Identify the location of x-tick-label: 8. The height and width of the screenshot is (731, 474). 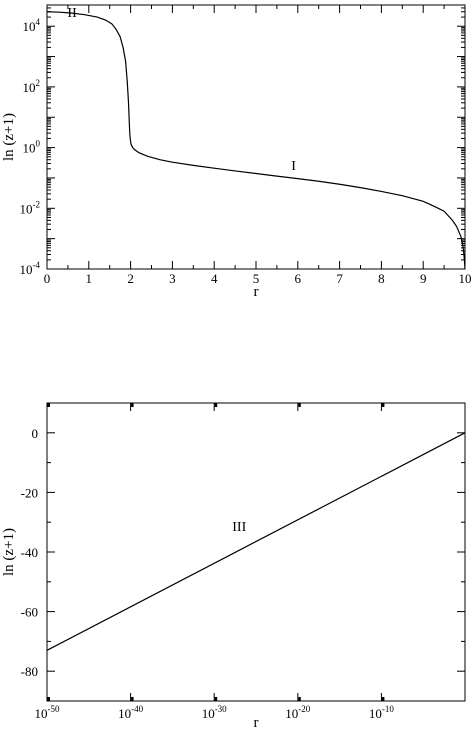
(381, 278).